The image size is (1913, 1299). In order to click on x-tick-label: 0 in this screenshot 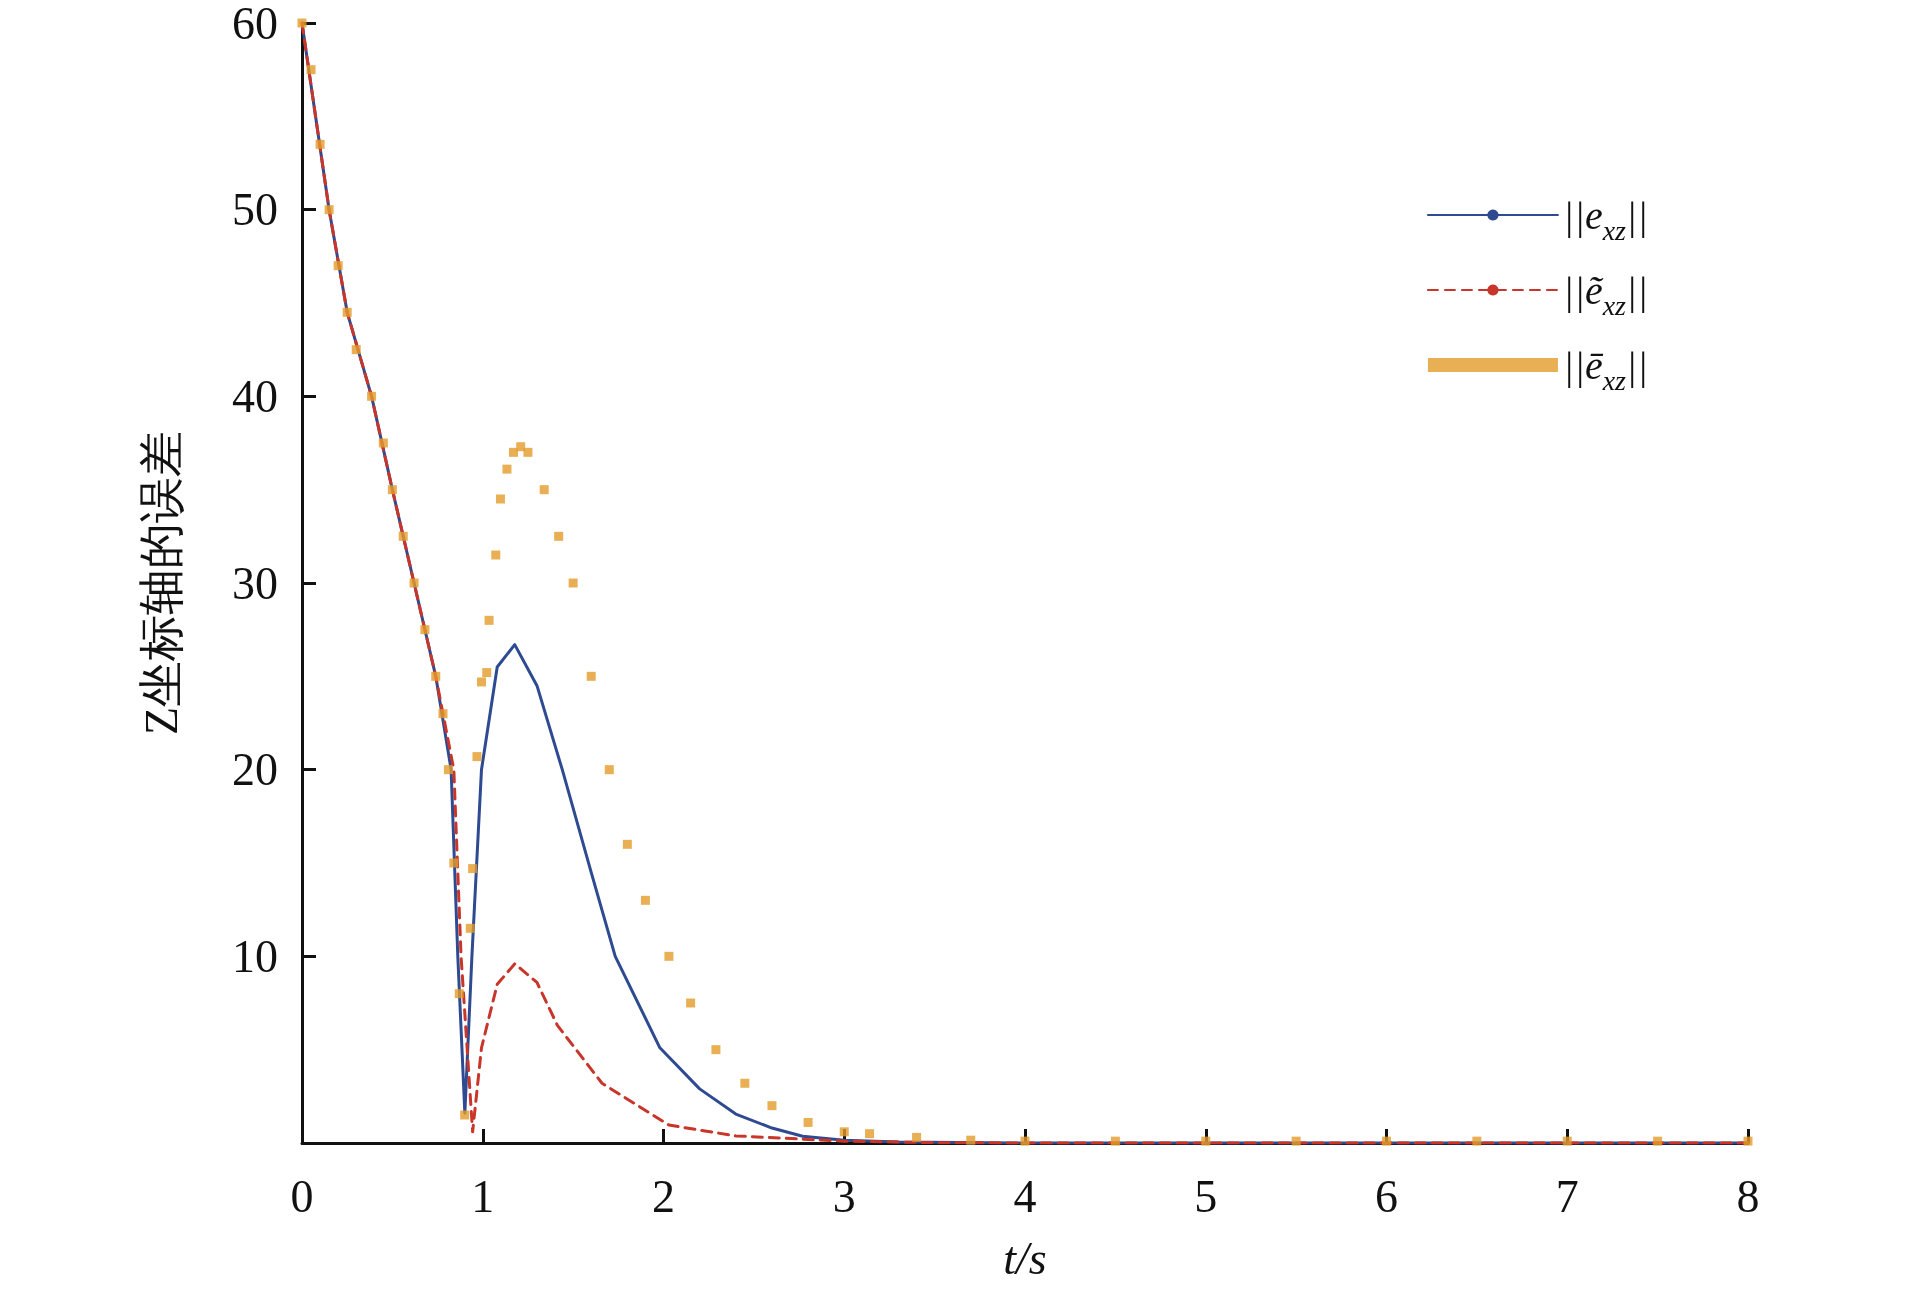, I will do `click(302, 1196)`.